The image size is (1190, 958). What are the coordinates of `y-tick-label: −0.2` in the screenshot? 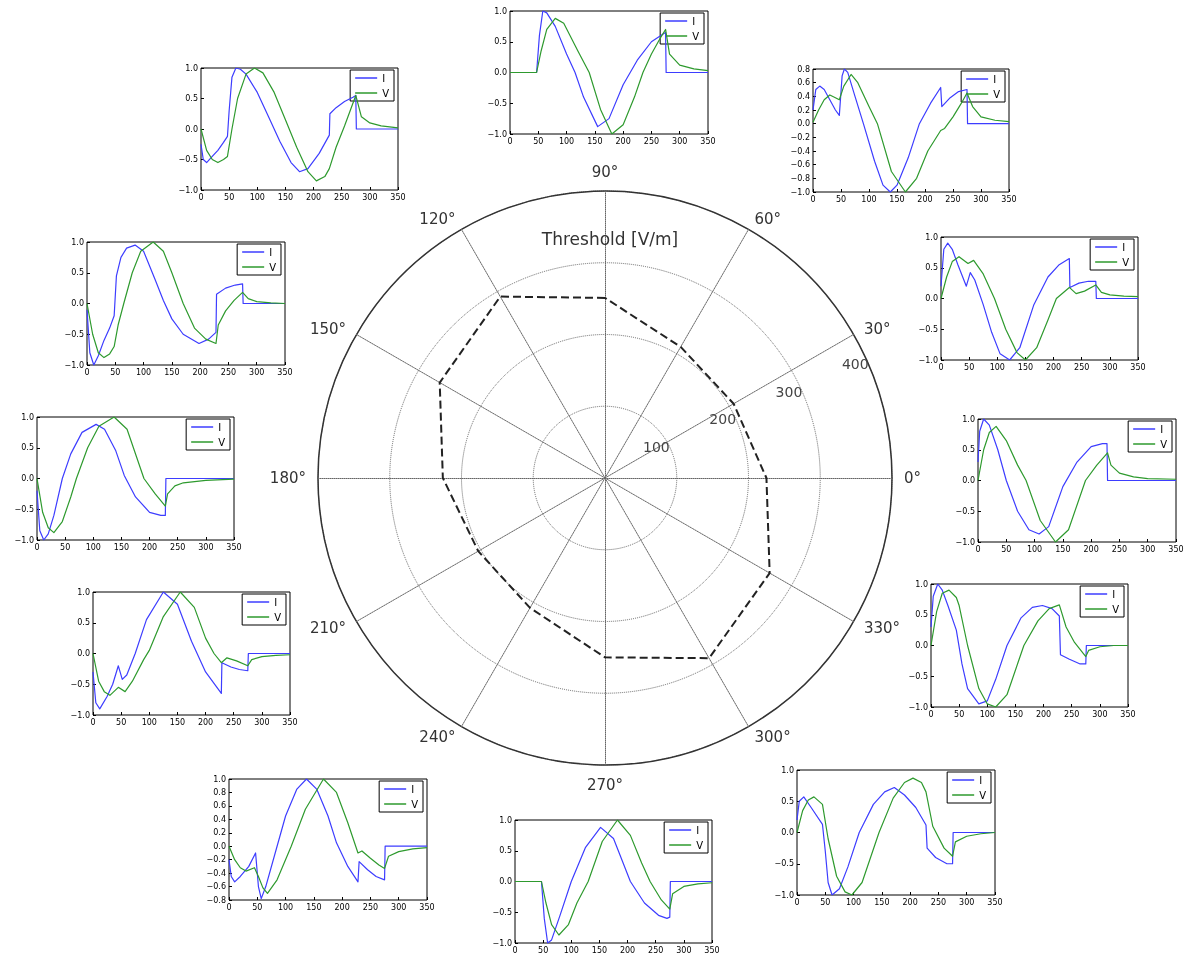 It's located at (800, 137).